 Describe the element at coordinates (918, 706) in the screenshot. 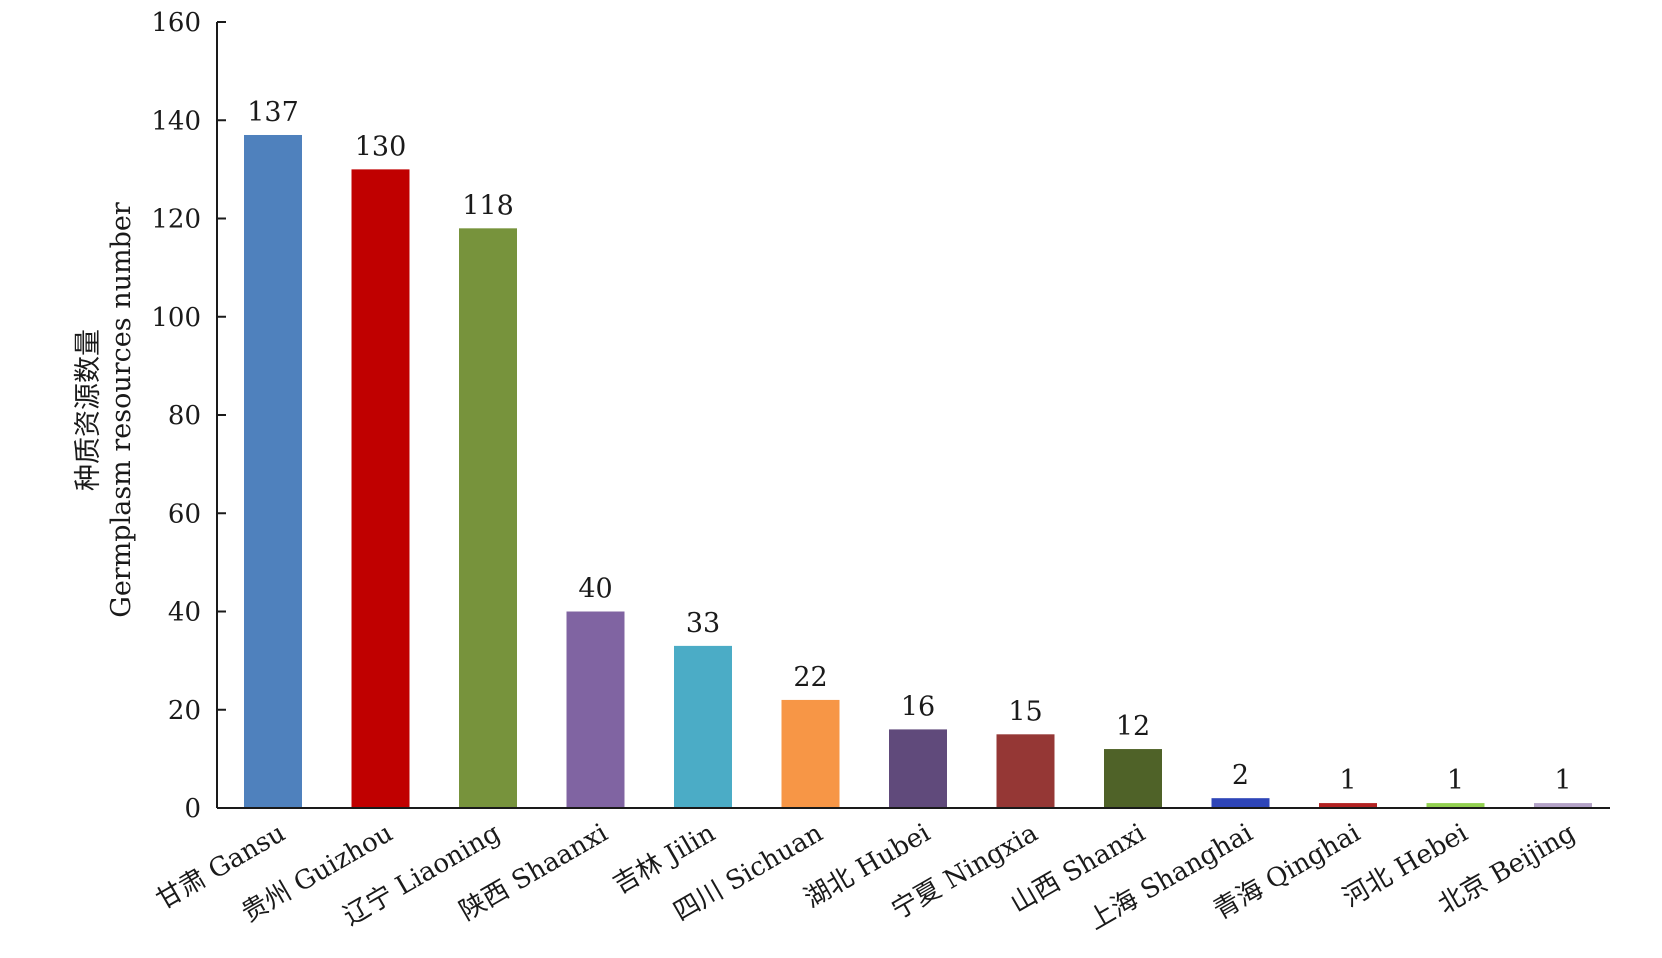

I see `bar-value-label: 16` at that location.